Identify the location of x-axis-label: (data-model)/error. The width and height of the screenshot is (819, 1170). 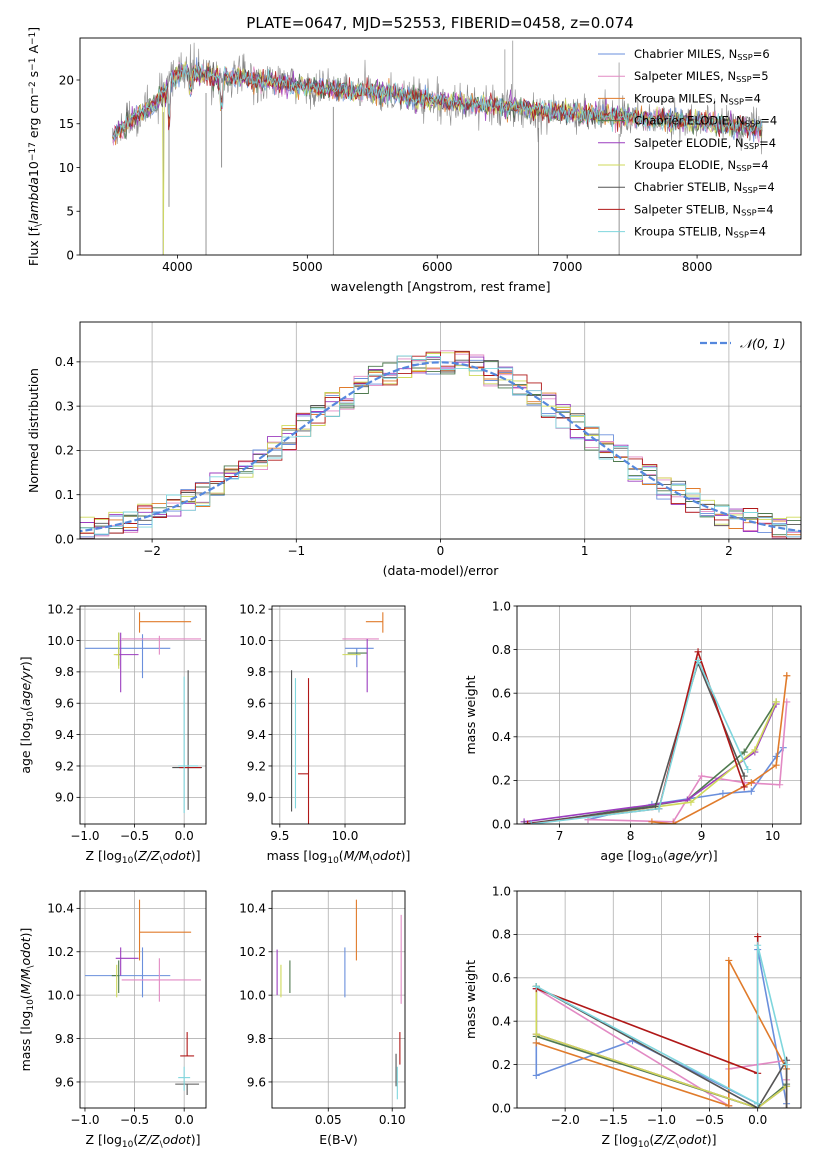
(441, 570).